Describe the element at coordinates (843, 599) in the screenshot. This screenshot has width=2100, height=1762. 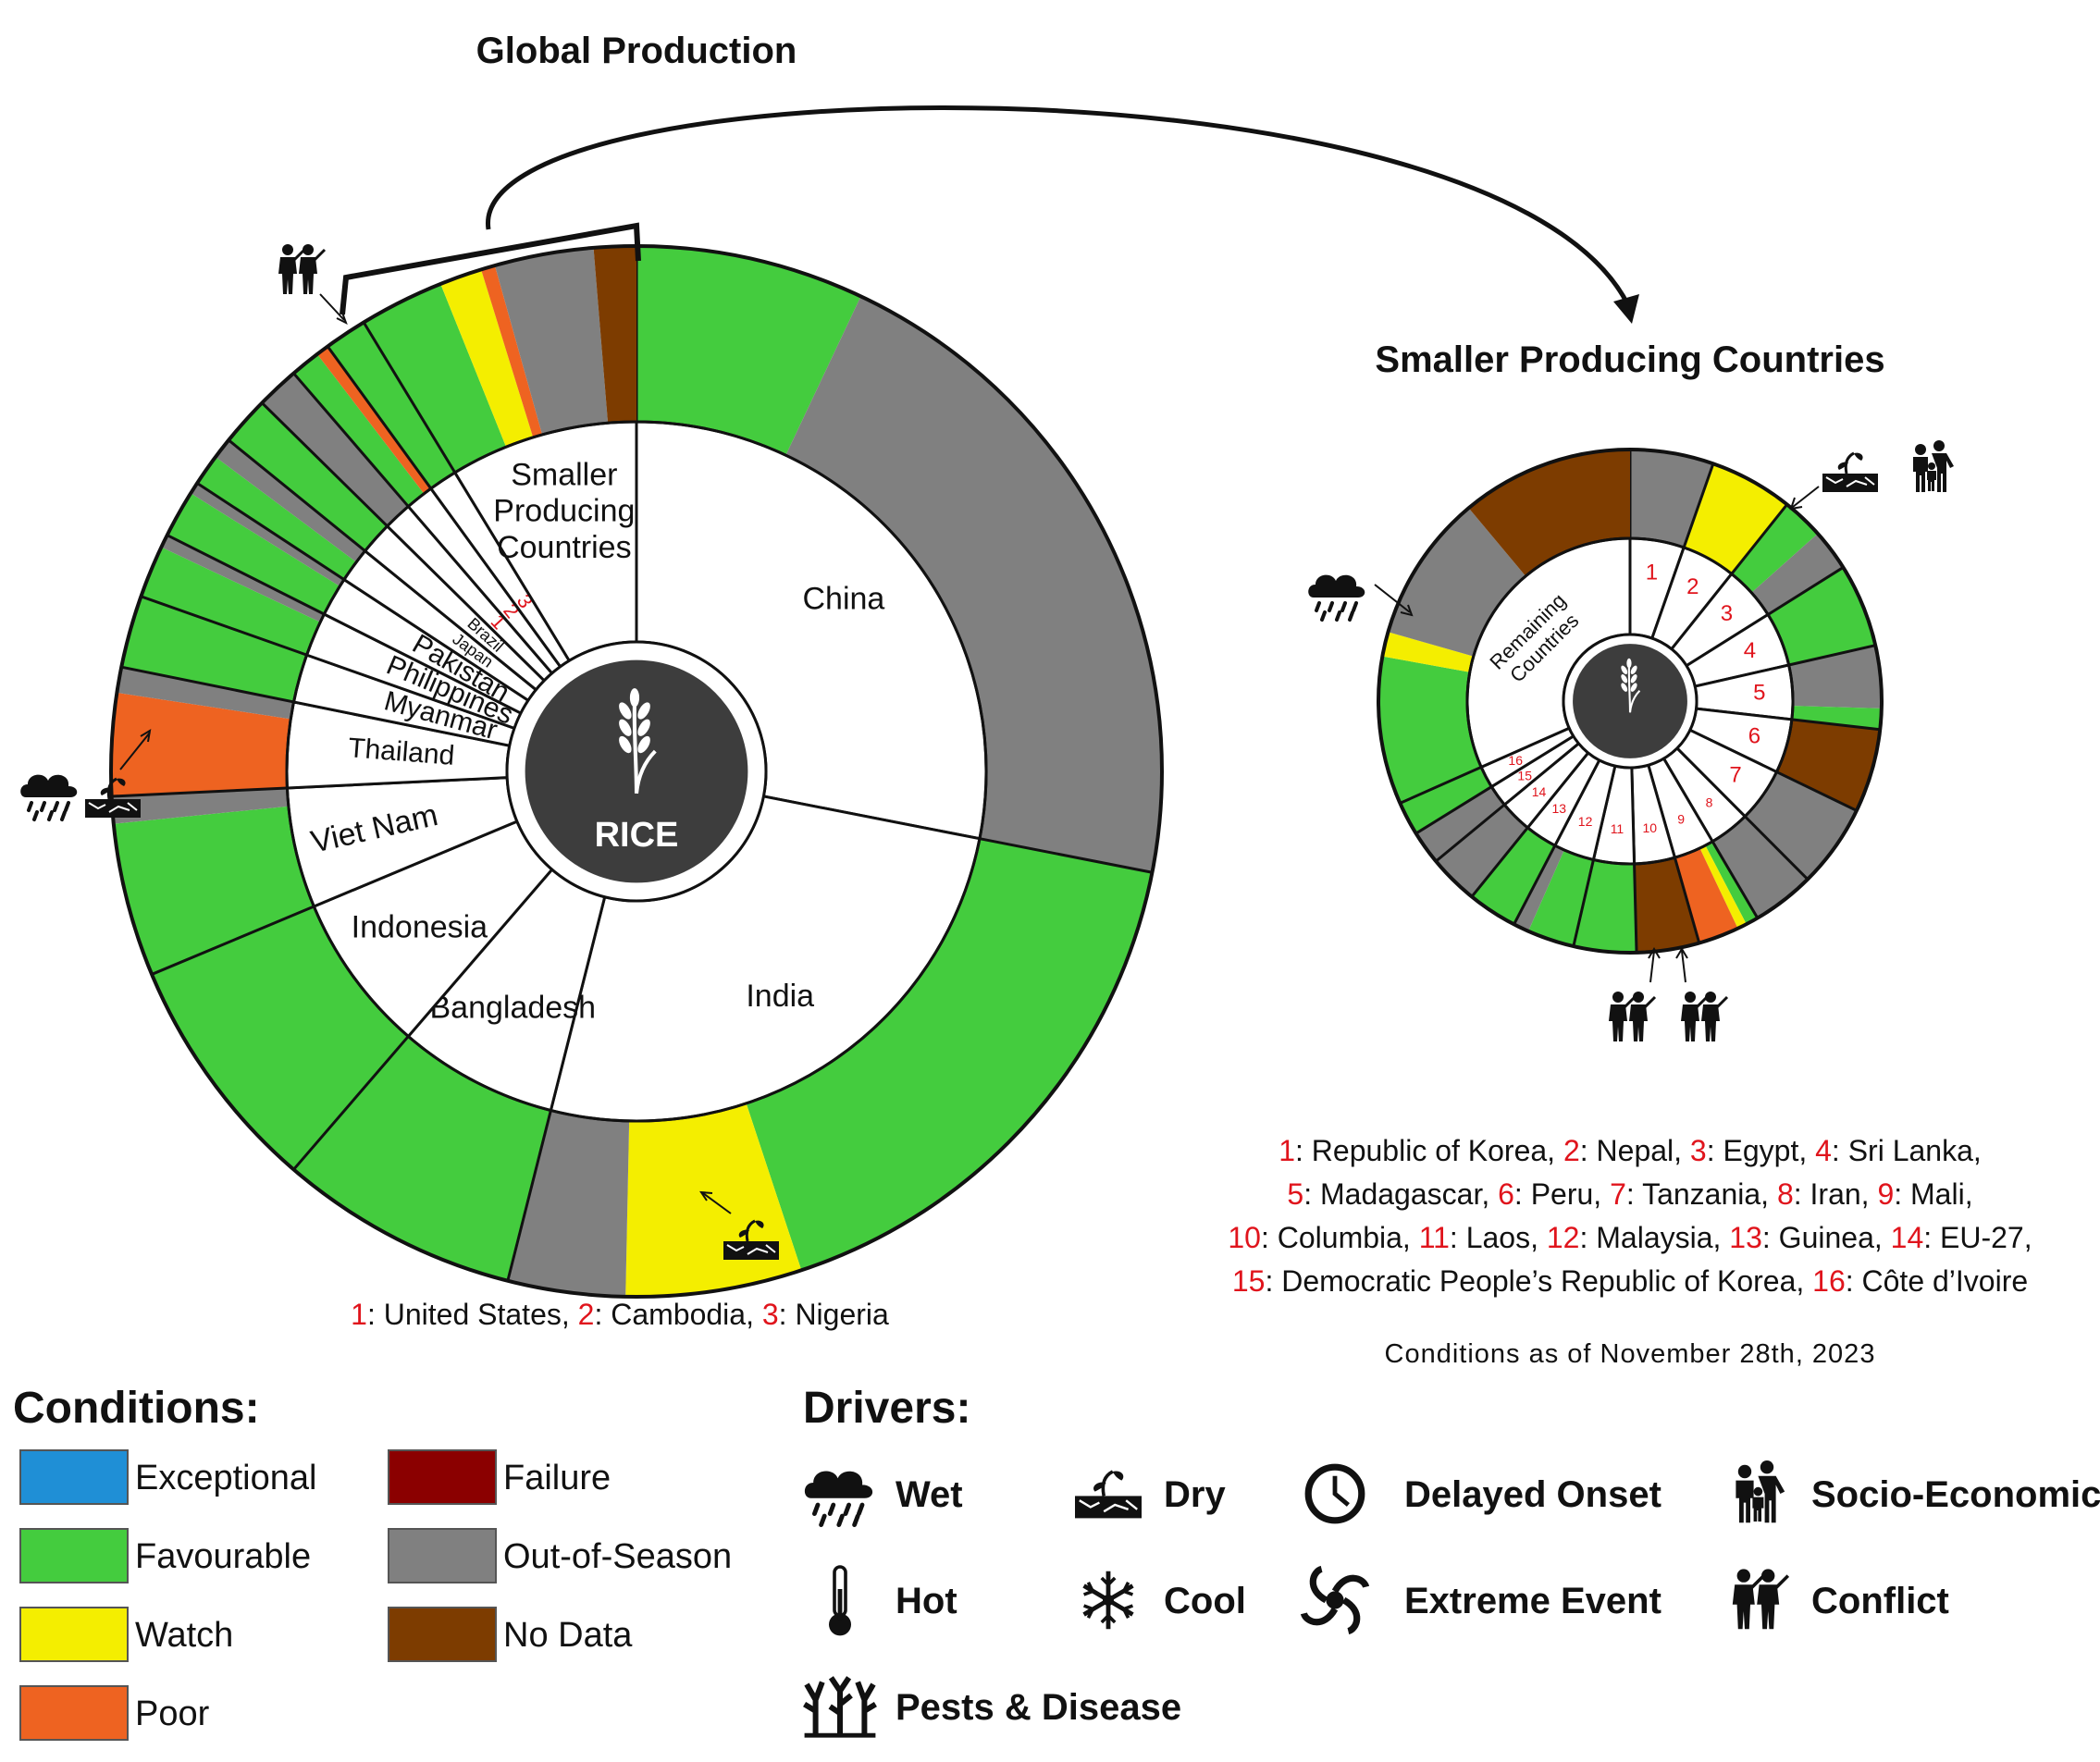
I see `global-label-china: China` at that location.